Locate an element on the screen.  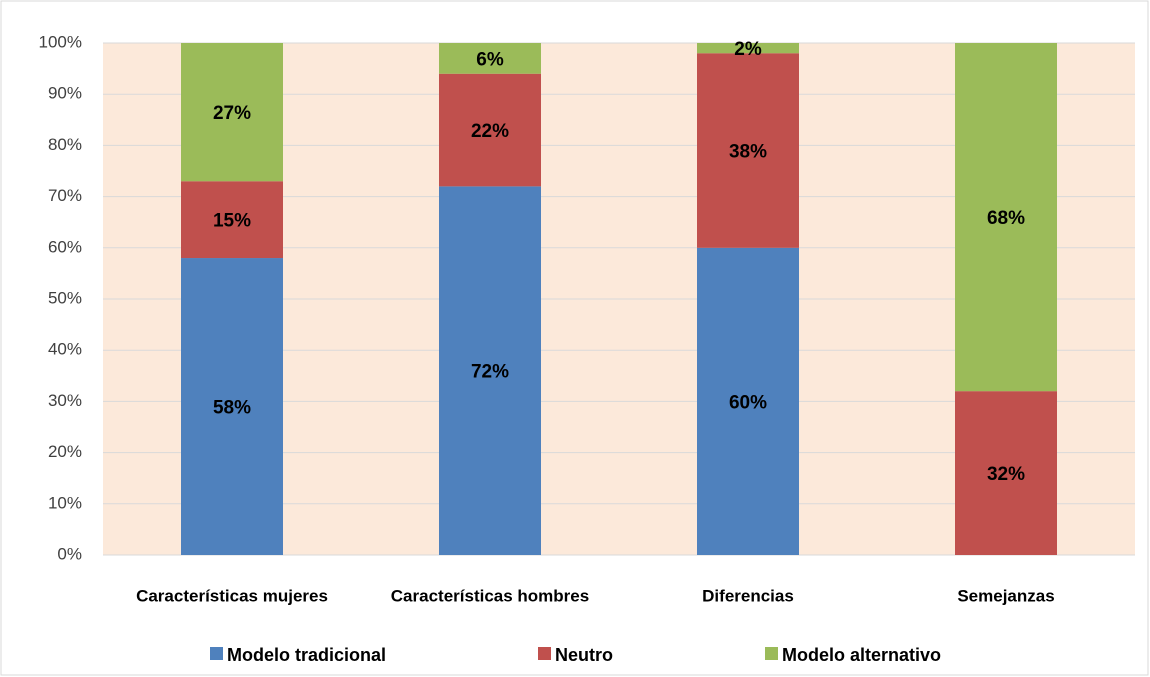
data-label: 27% is located at coordinates (232, 113).